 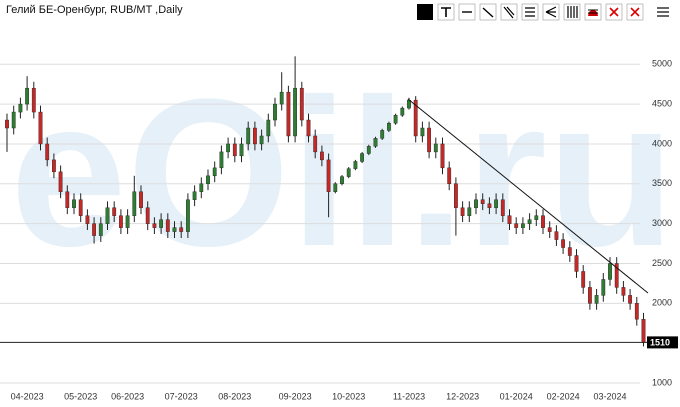 I want to click on x-tick-label: 02-2024, so click(x=563, y=396).